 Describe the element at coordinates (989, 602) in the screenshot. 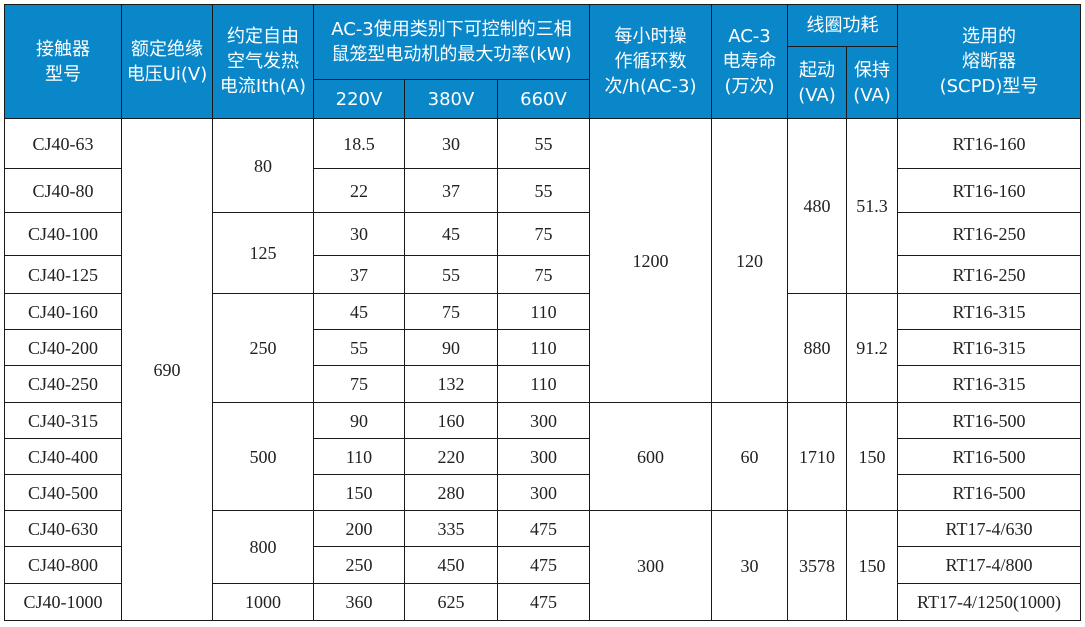

I see `fuse-cell: RT17-4/1250(1000)` at that location.